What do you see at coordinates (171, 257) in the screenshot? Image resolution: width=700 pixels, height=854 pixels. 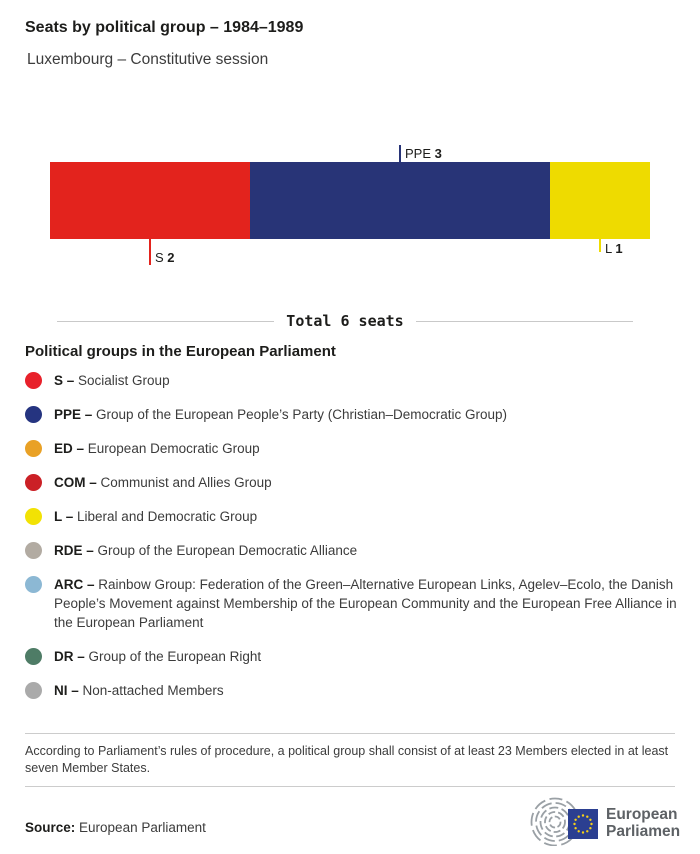 I see `callout-s-seats: 2` at bounding box center [171, 257].